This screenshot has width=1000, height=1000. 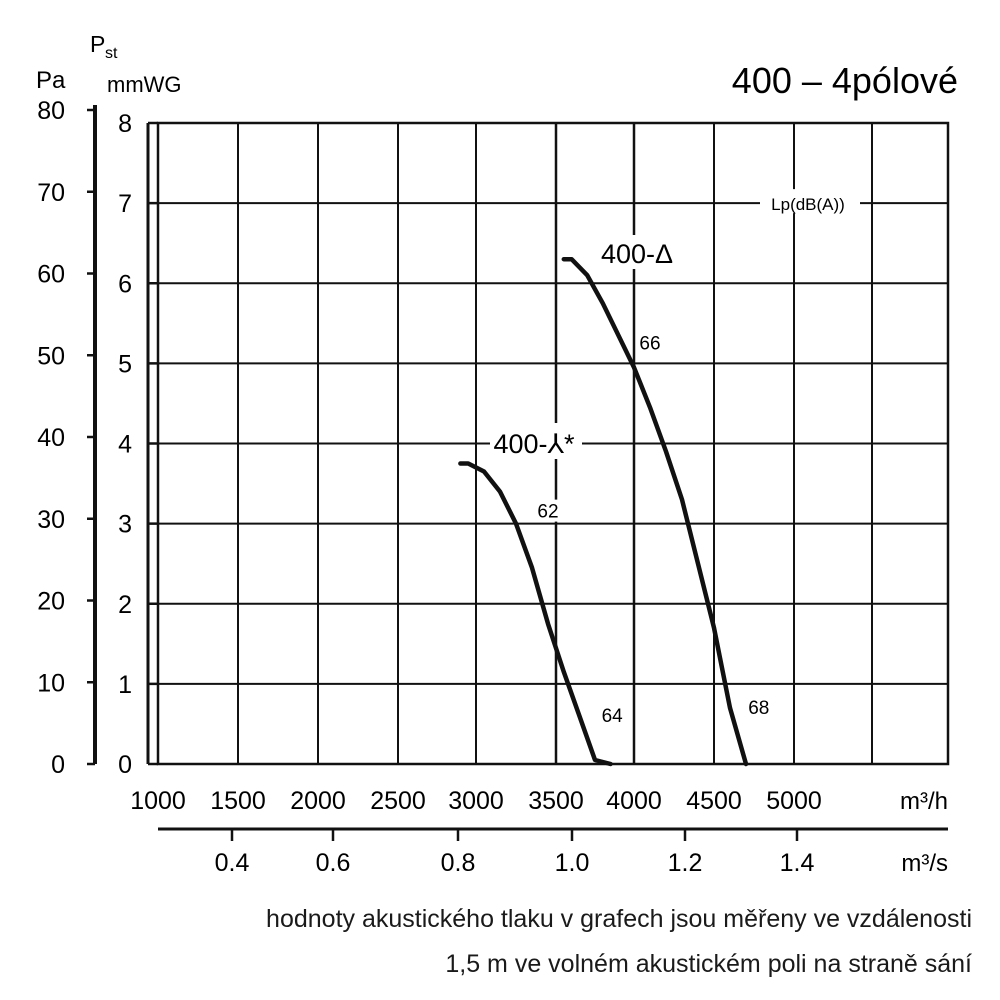 I want to click on mmwg-tick-label: 6, so click(x=125, y=284).